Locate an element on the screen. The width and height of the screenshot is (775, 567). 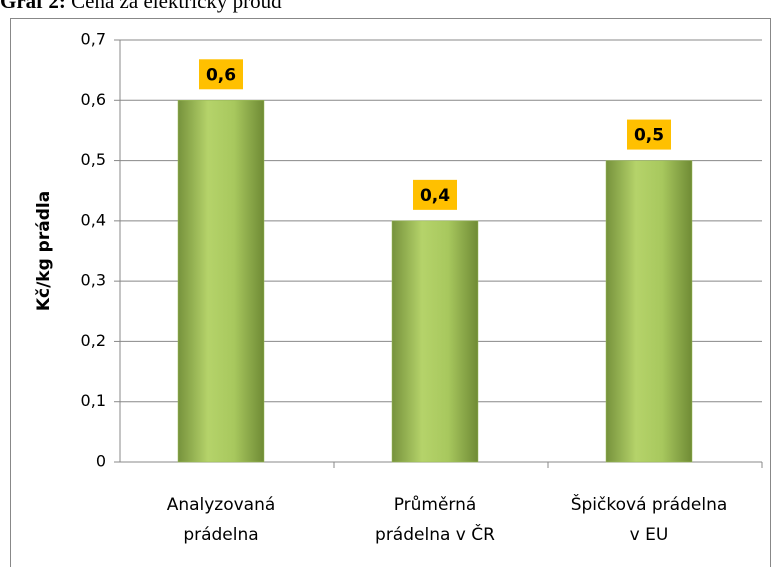
x-tick-label-line: prádelna is located at coordinates (220, 535).